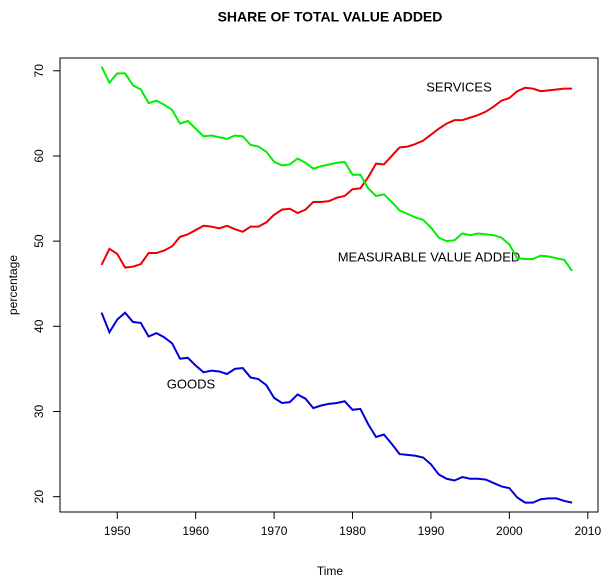 The width and height of the screenshot is (607, 586). I want to click on x-tick-label: 1970, so click(274, 531).